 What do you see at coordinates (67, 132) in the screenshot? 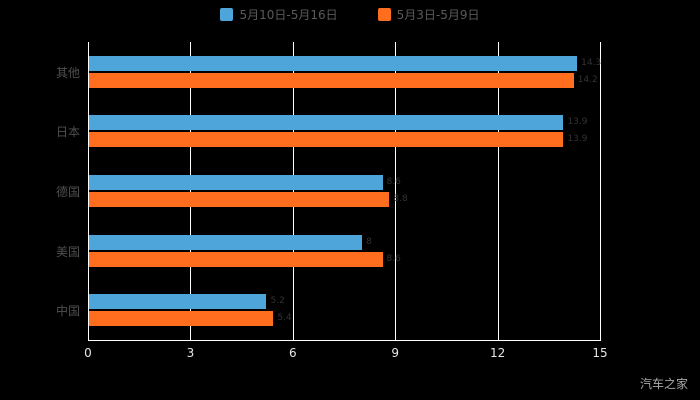
I see `y-category-label: 日本` at bounding box center [67, 132].